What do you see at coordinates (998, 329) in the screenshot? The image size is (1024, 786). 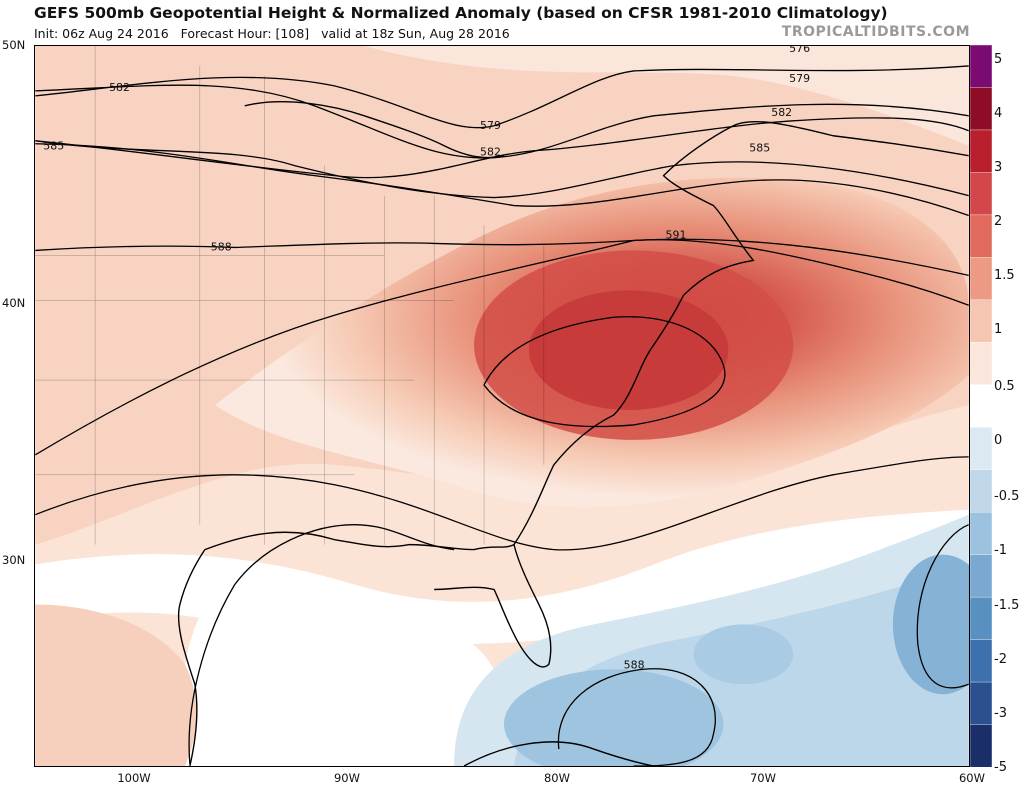 I see `colorbar-tick-label: 1` at bounding box center [998, 329].